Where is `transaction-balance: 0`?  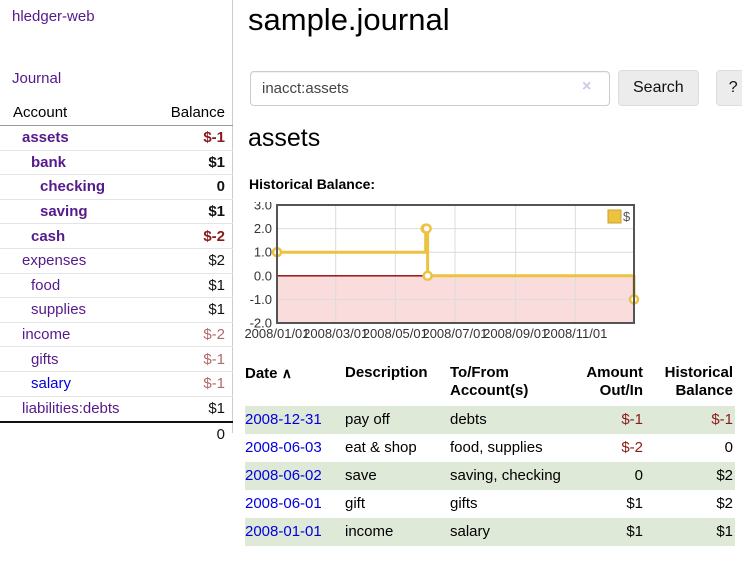
transaction-balance: 0 is located at coordinates (728, 447).